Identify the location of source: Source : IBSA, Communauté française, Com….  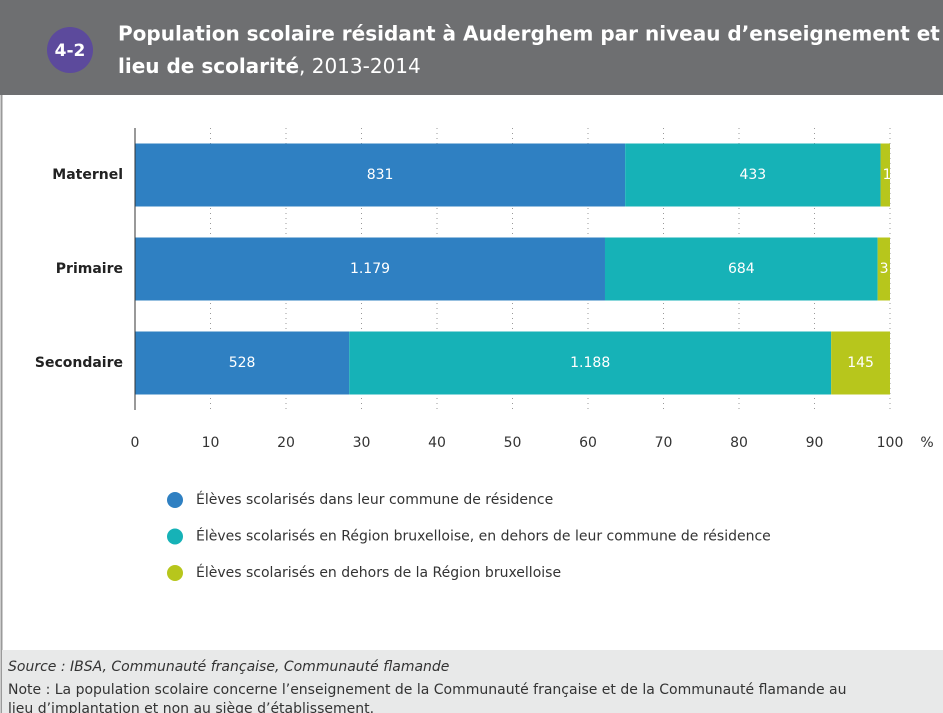
(228, 667).